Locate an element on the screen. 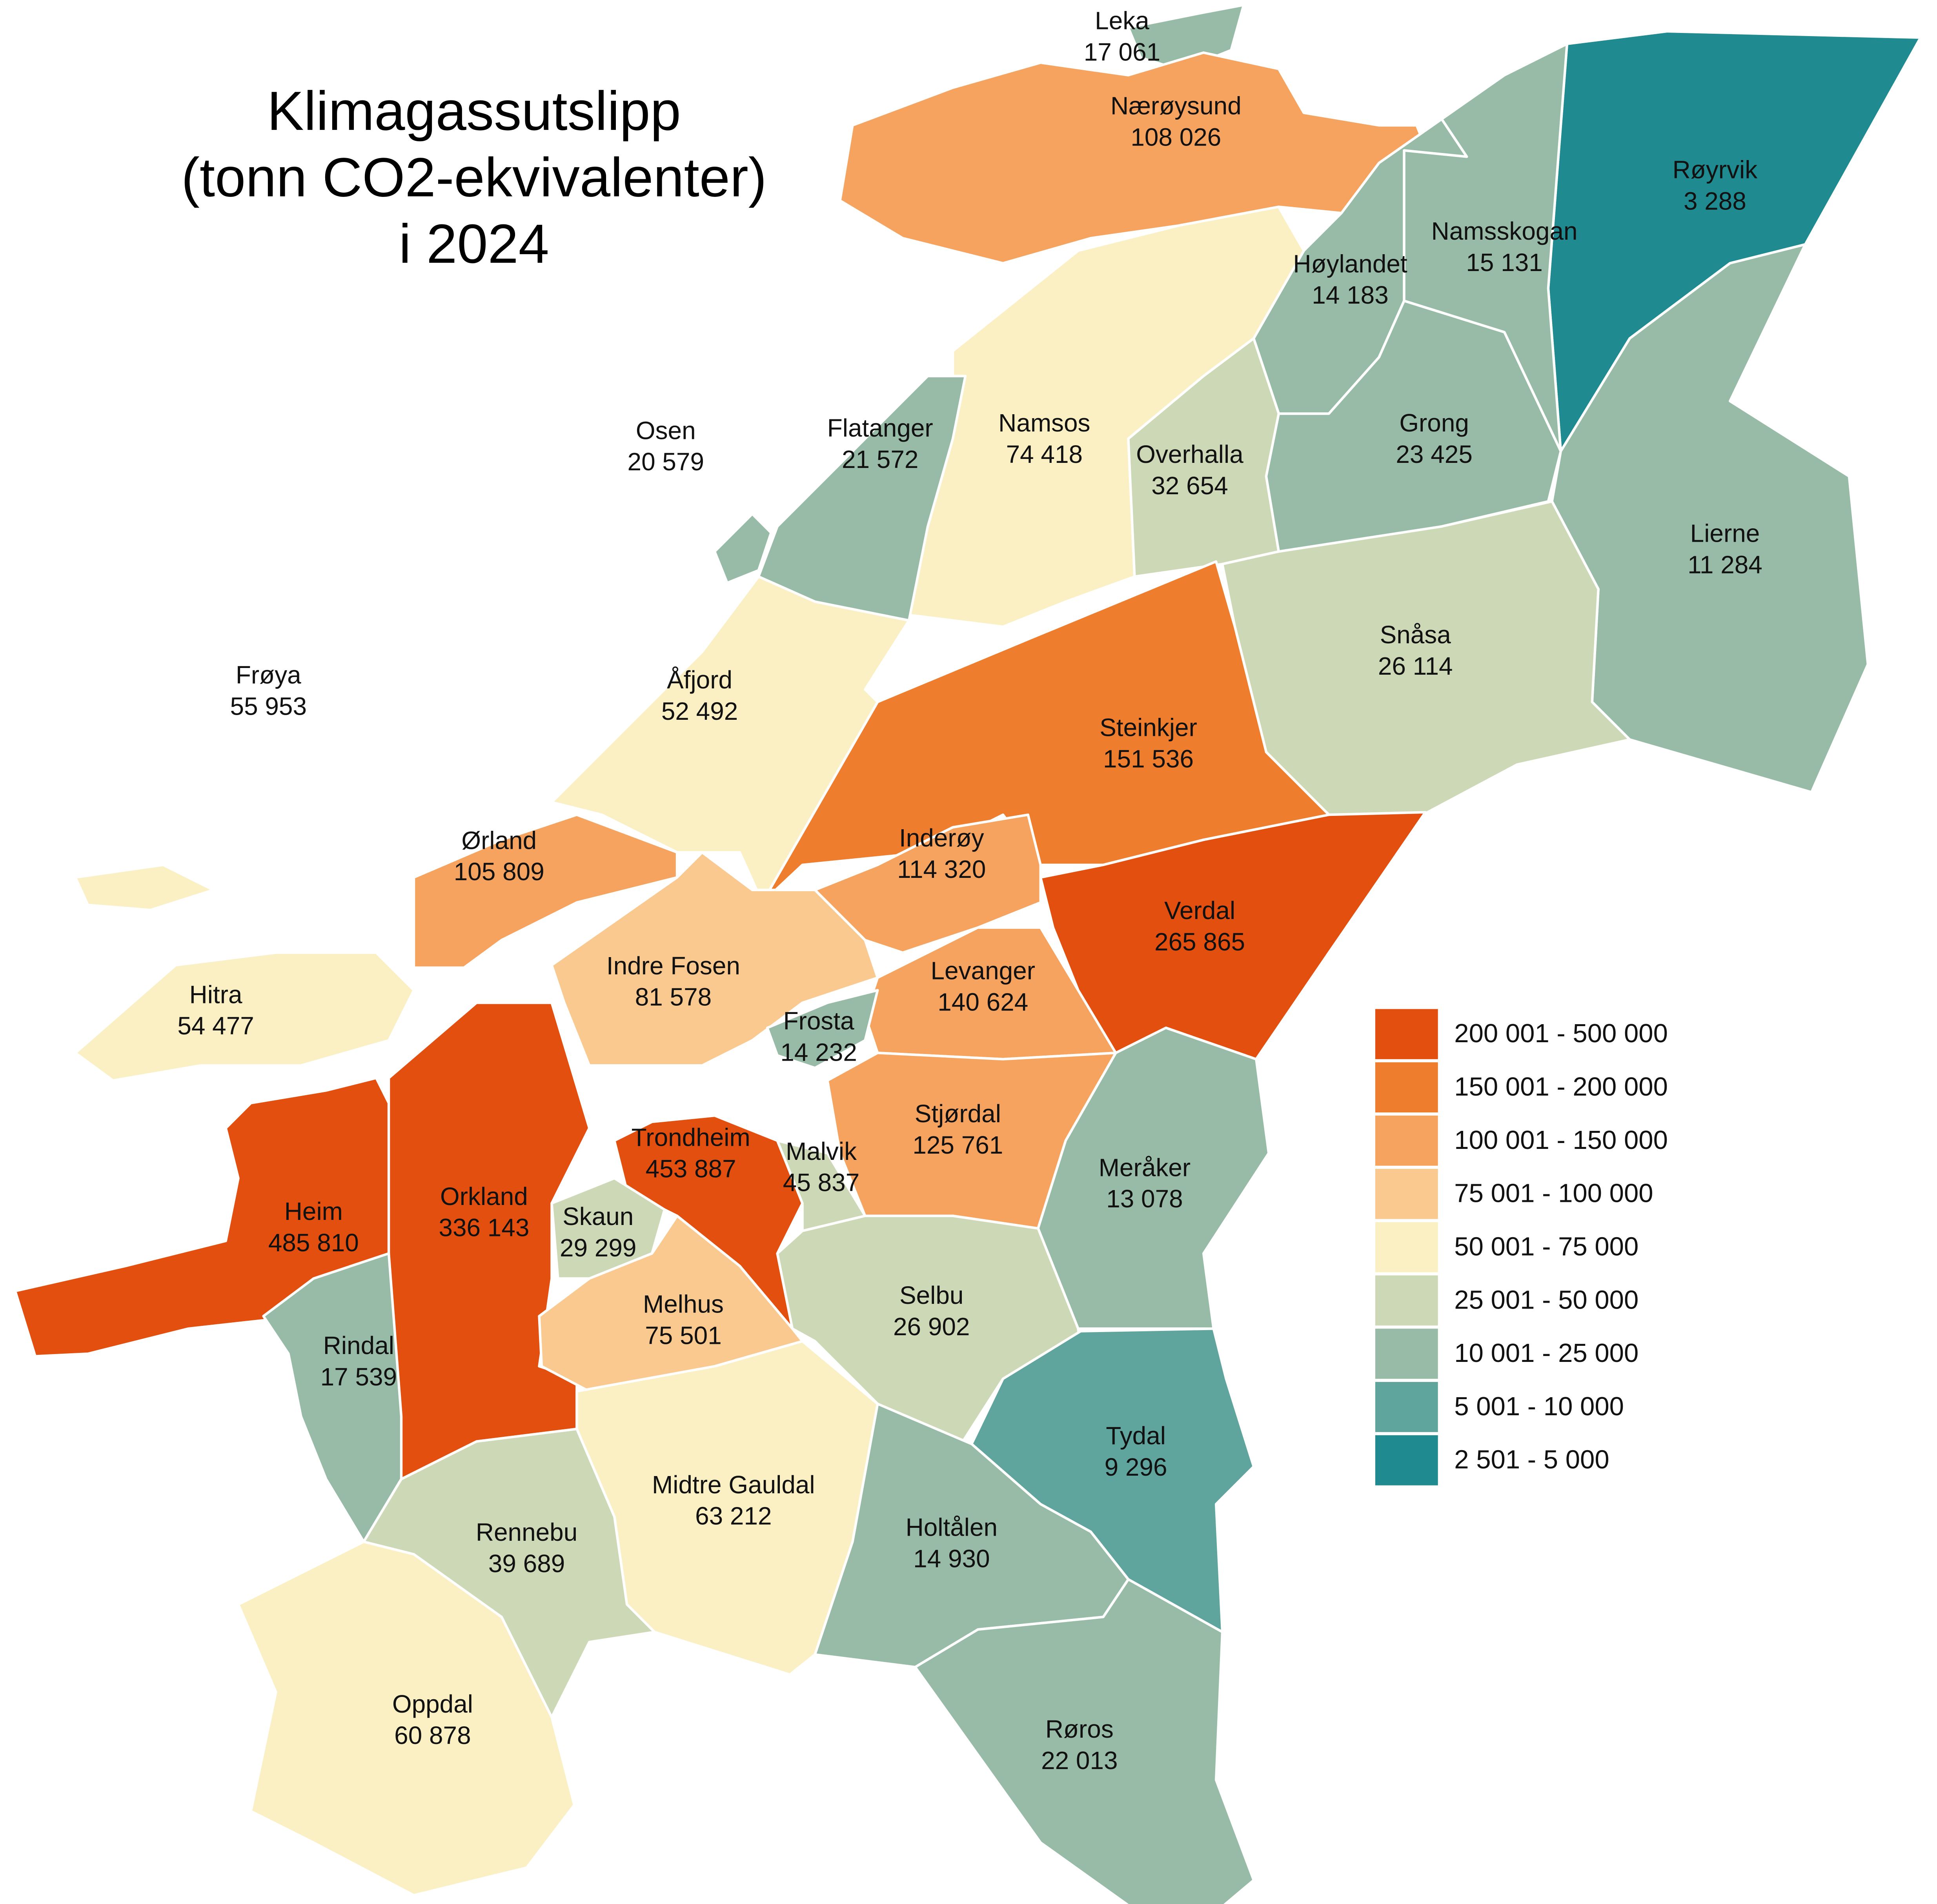 Image resolution: width=1937 pixels, height=1904 pixels. region-name: Trondheim is located at coordinates (691, 1137).